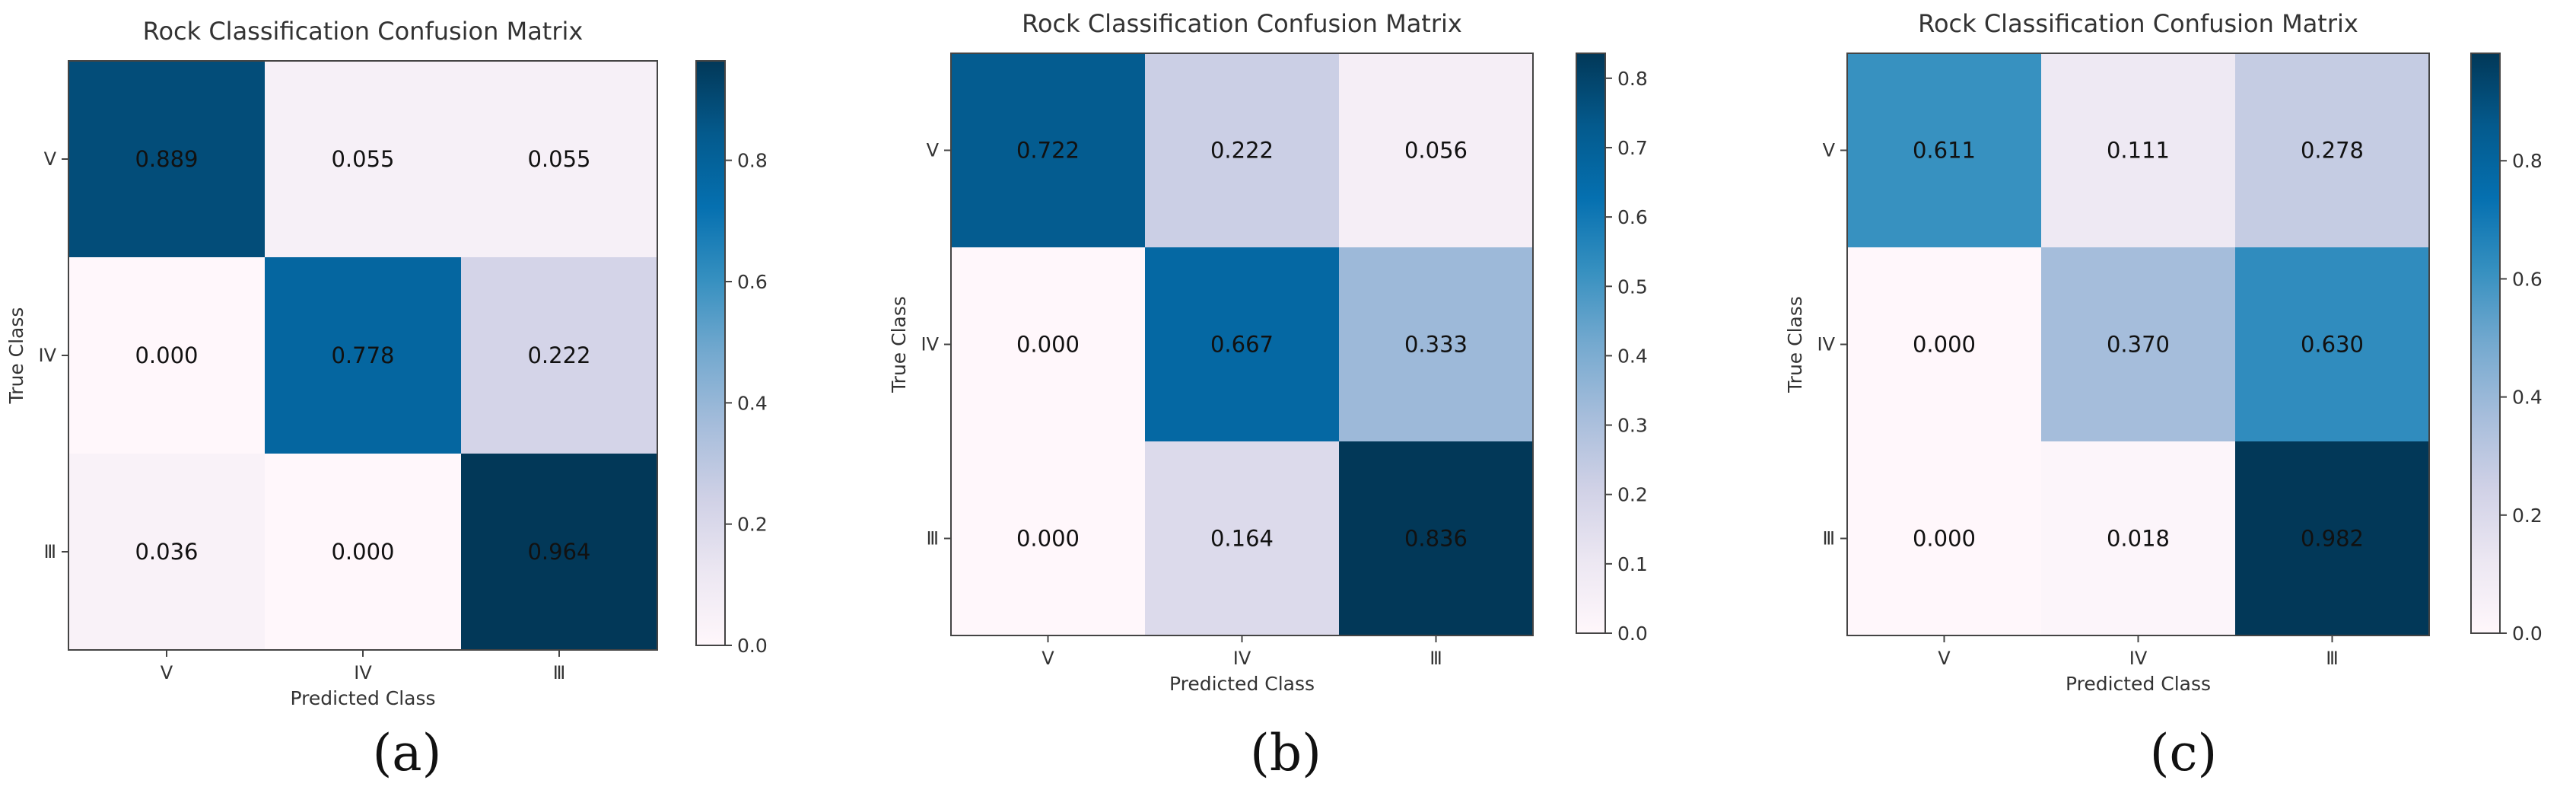 This screenshot has height=809, width=2576. I want to click on colorbar-tick-label: 0.5, so click(1632, 287).